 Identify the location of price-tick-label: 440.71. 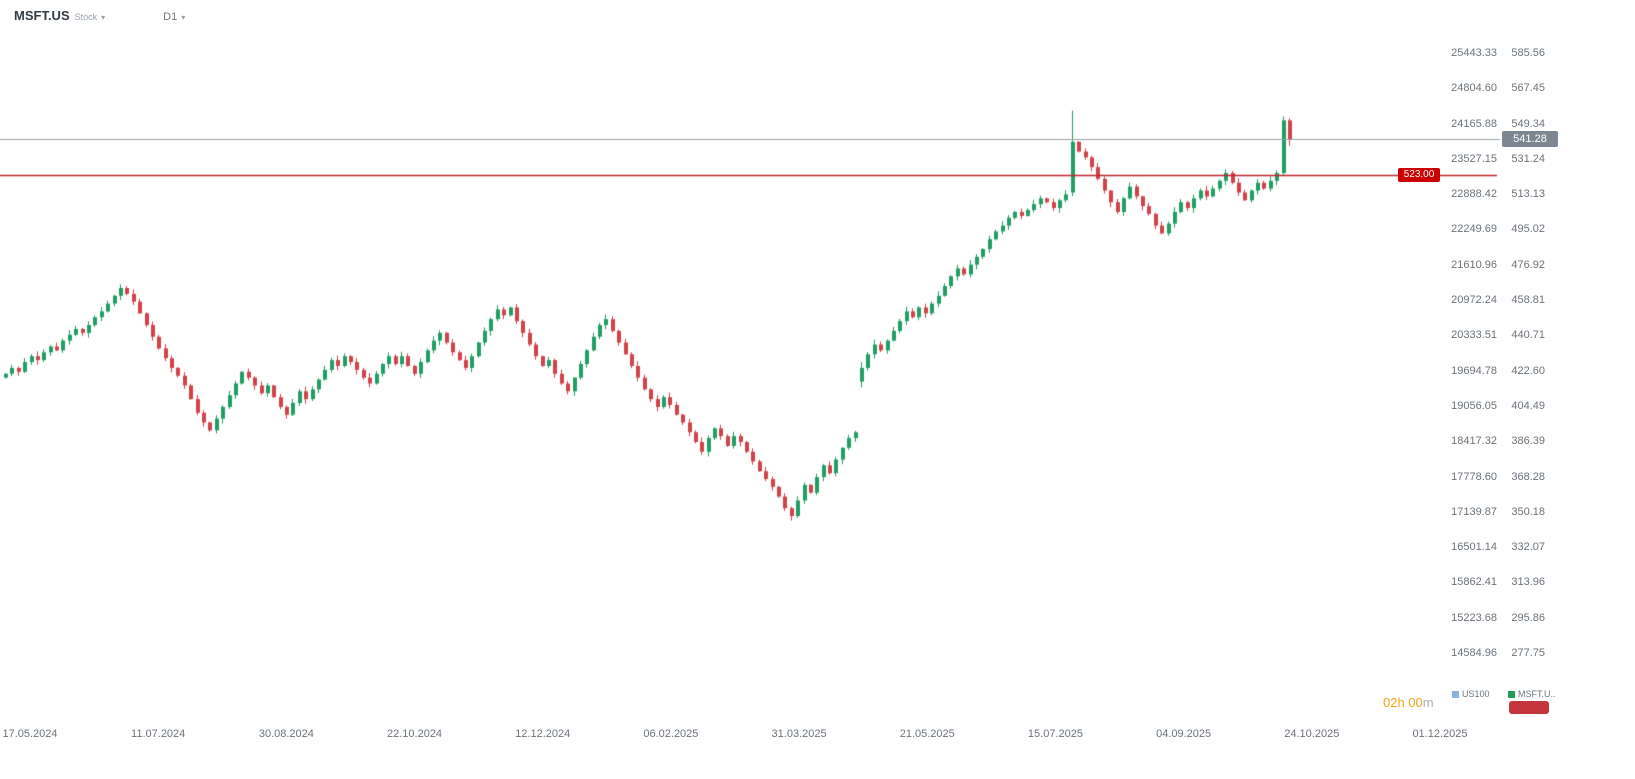
(1528, 335).